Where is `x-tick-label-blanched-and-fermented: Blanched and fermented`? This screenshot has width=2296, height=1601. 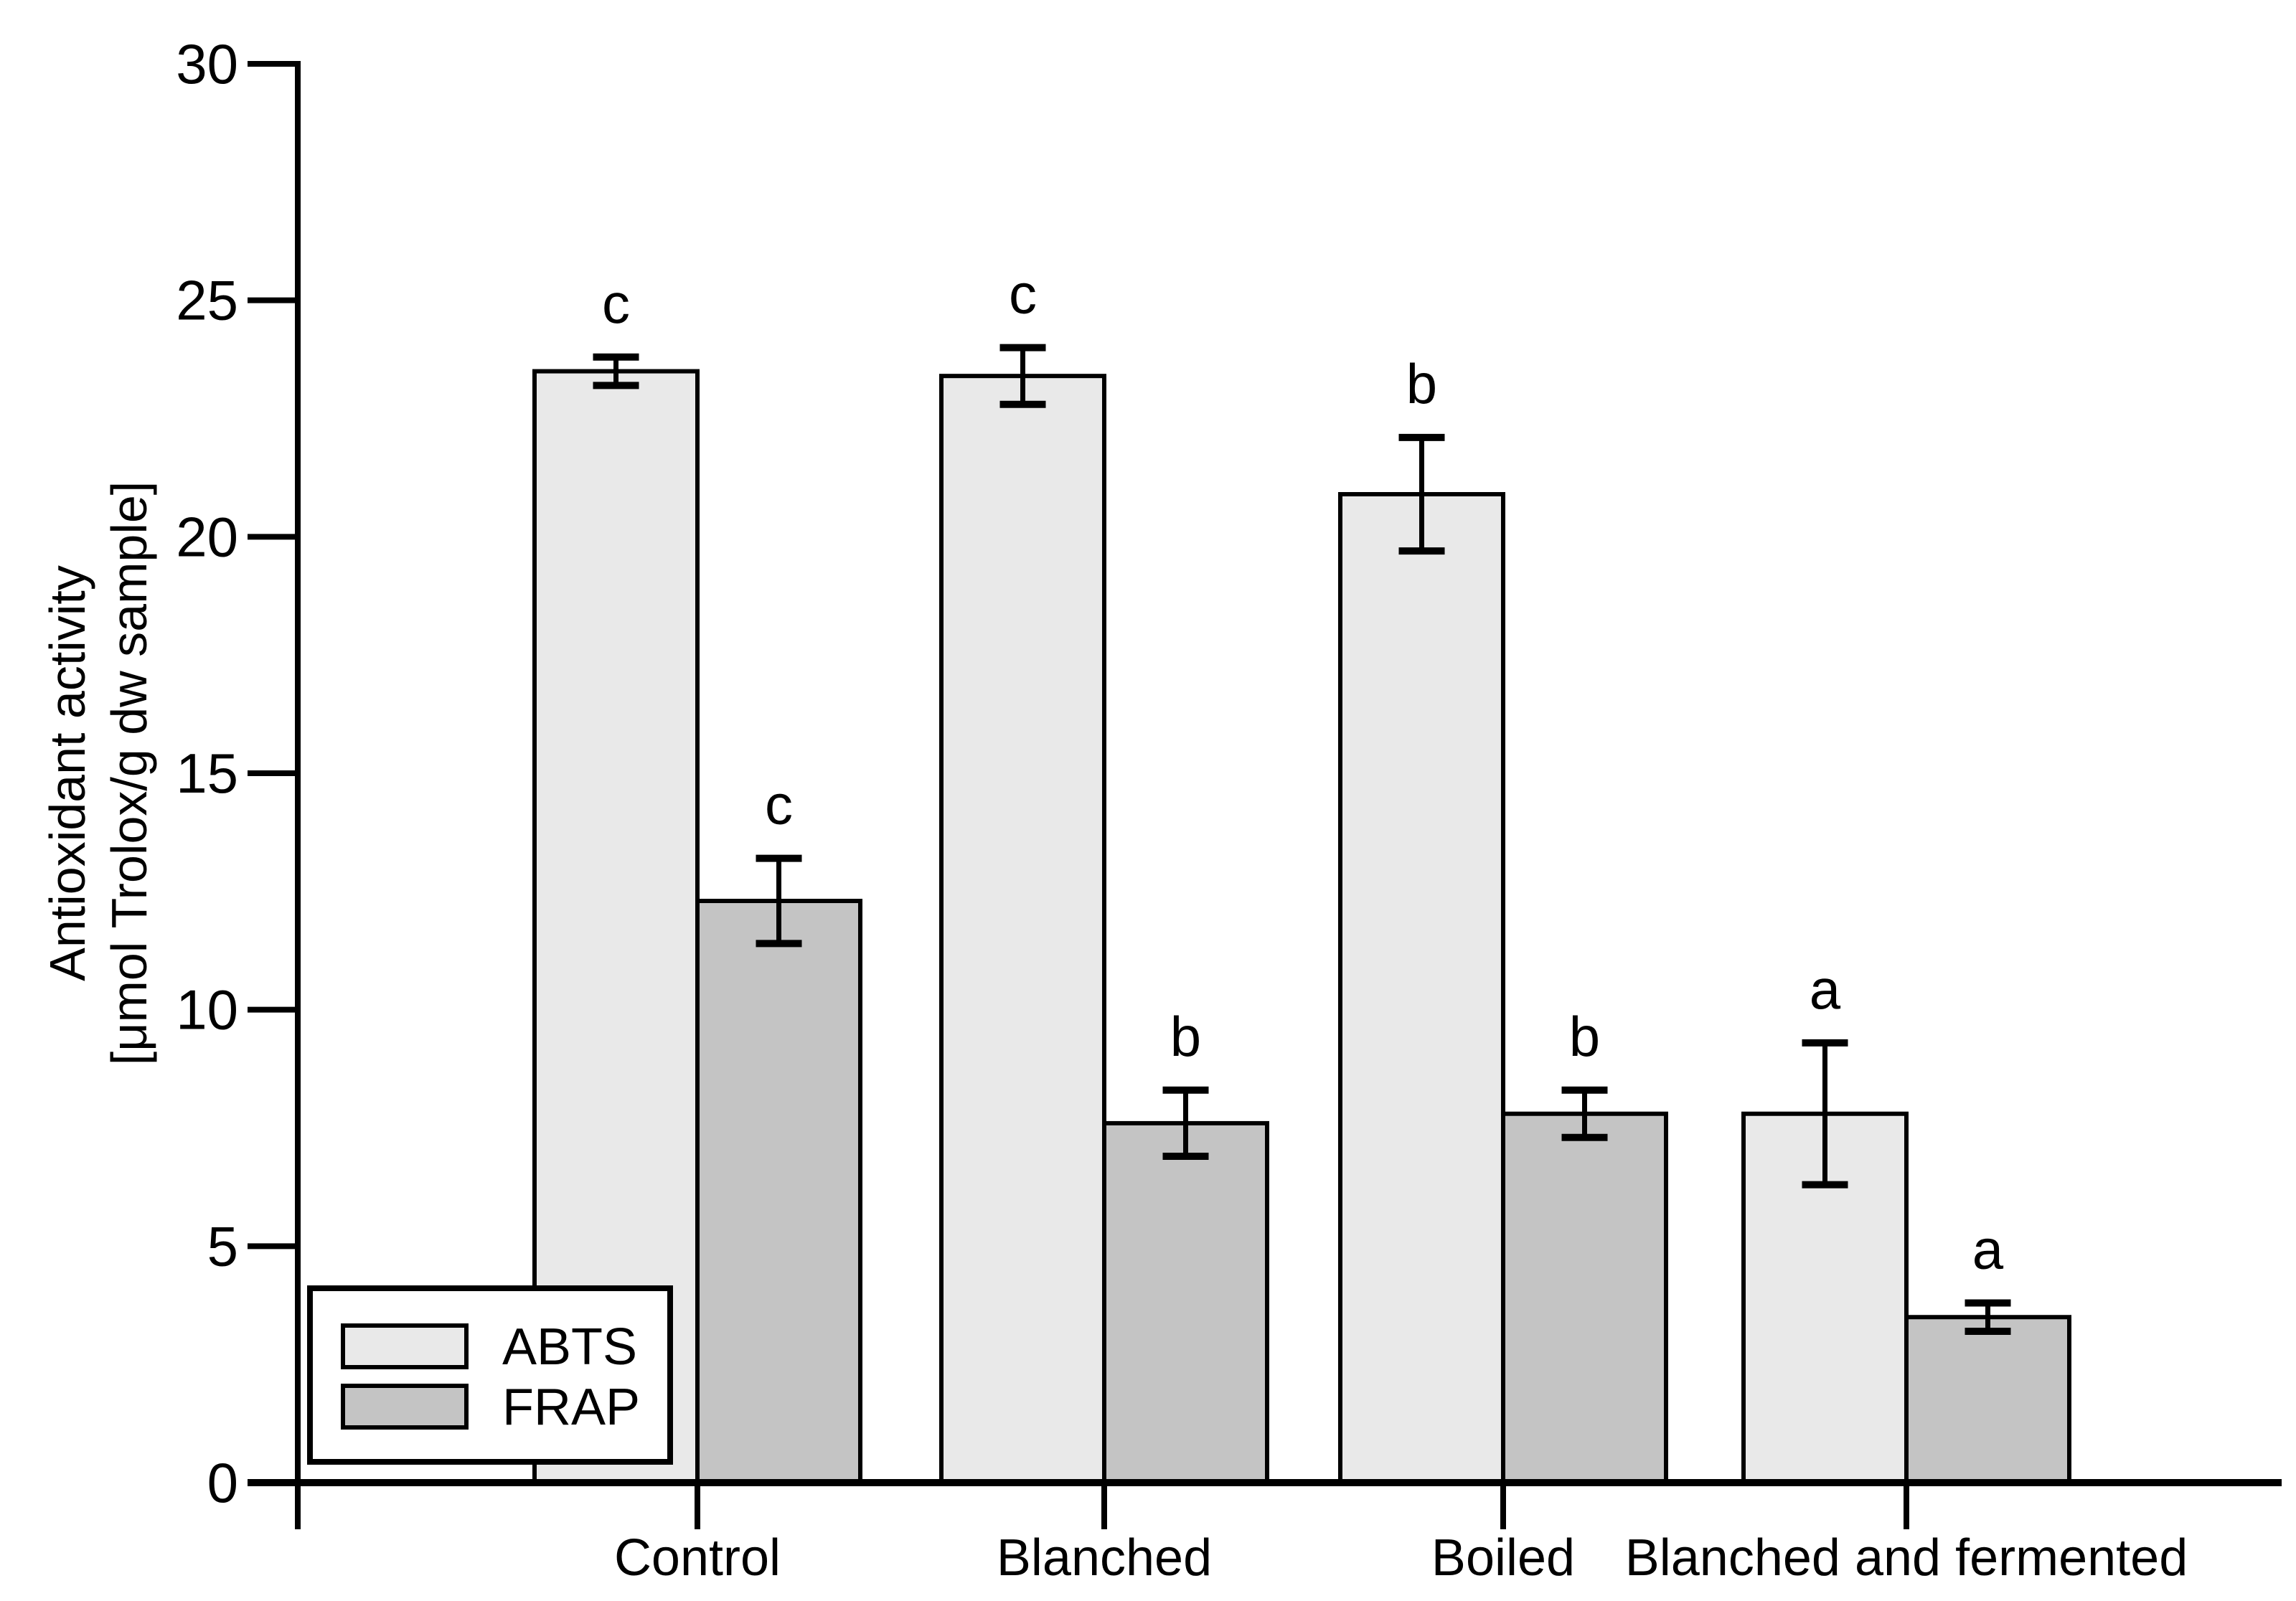 x-tick-label-blanched-and-fermented: Blanched and fermented is located at coordinates (1907, 1558).